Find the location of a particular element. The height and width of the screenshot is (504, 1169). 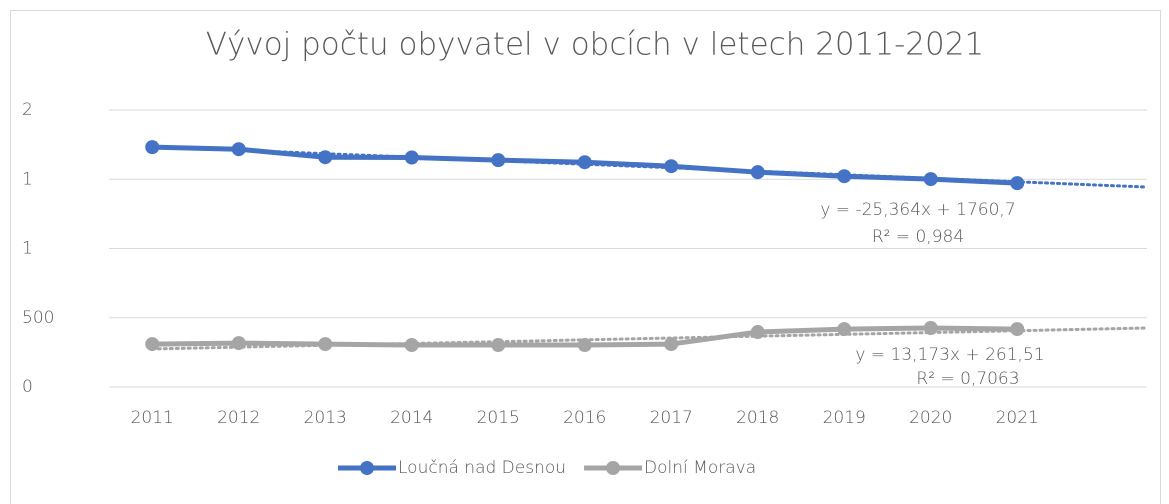

x-tick-label: 2021 is located at coordinates (1017, 418).